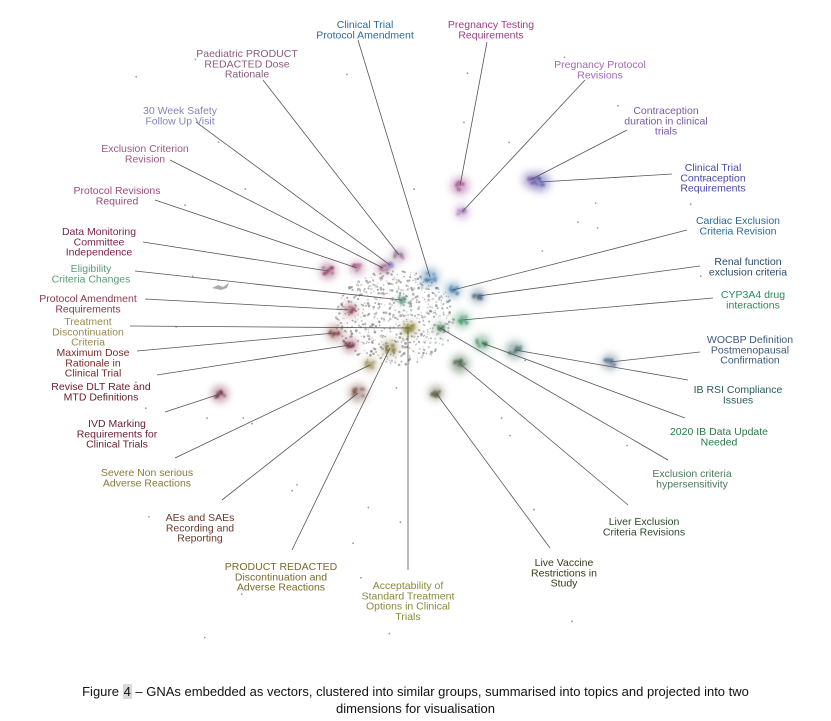  What do you see at coordinates (87, 309) in the screenshot?
I see `topic-label-line: Requirements` at bounding box center [87, 309].